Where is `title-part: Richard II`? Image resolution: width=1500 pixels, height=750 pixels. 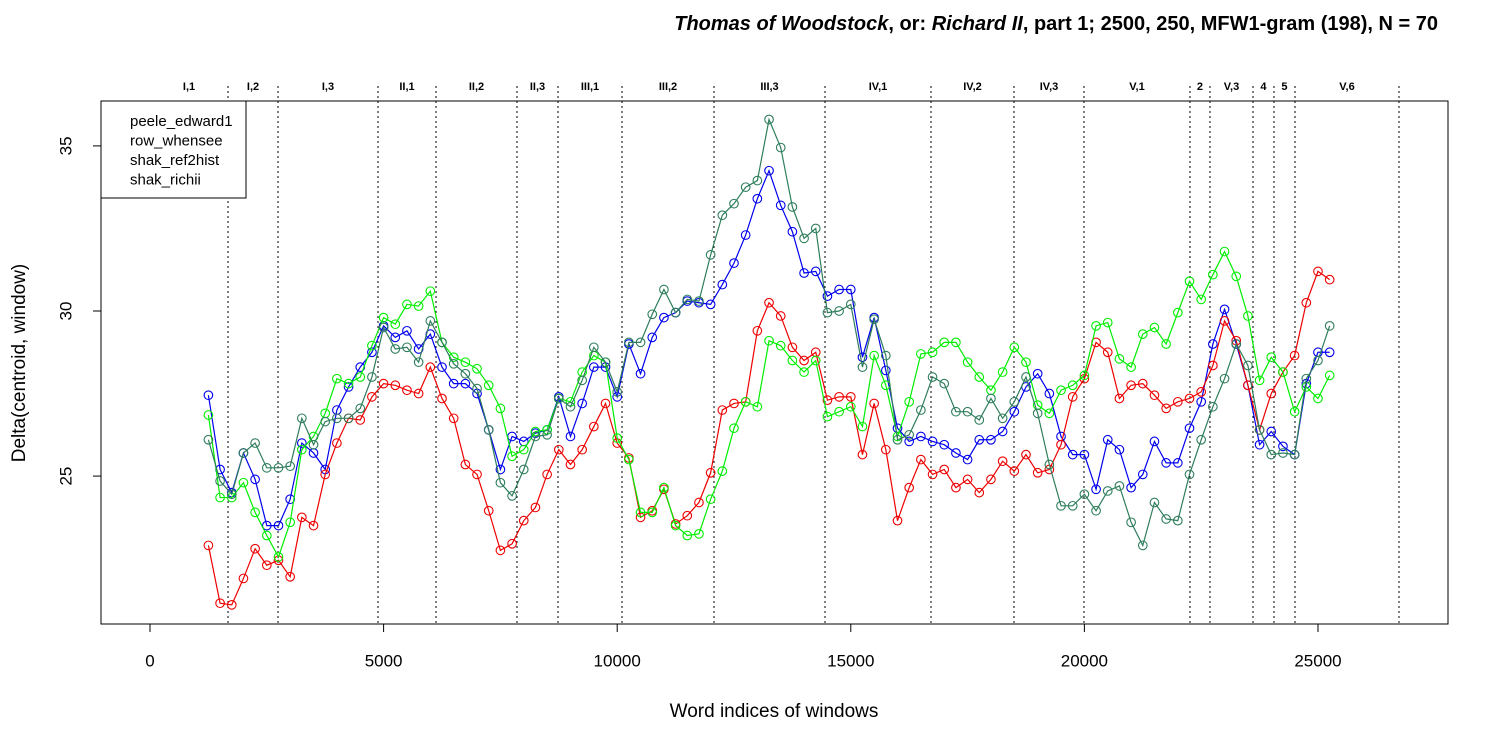
title-part: Richard II is located at coordinates (978, 24).